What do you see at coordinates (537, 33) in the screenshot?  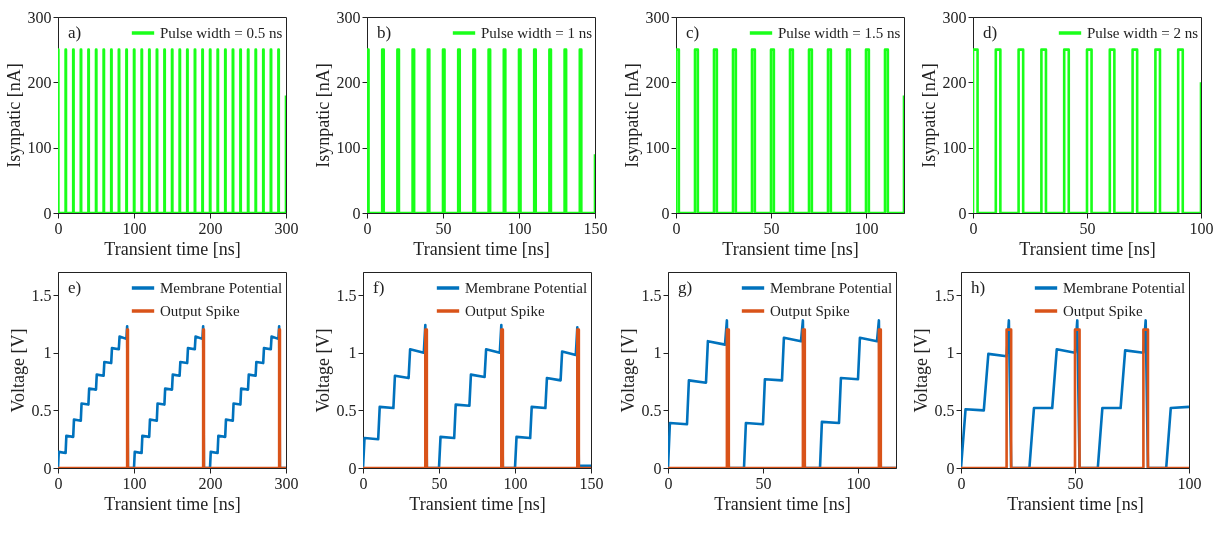 I see `legend-label: Pulse width = 1 ns` at bounding box center [537, 33].